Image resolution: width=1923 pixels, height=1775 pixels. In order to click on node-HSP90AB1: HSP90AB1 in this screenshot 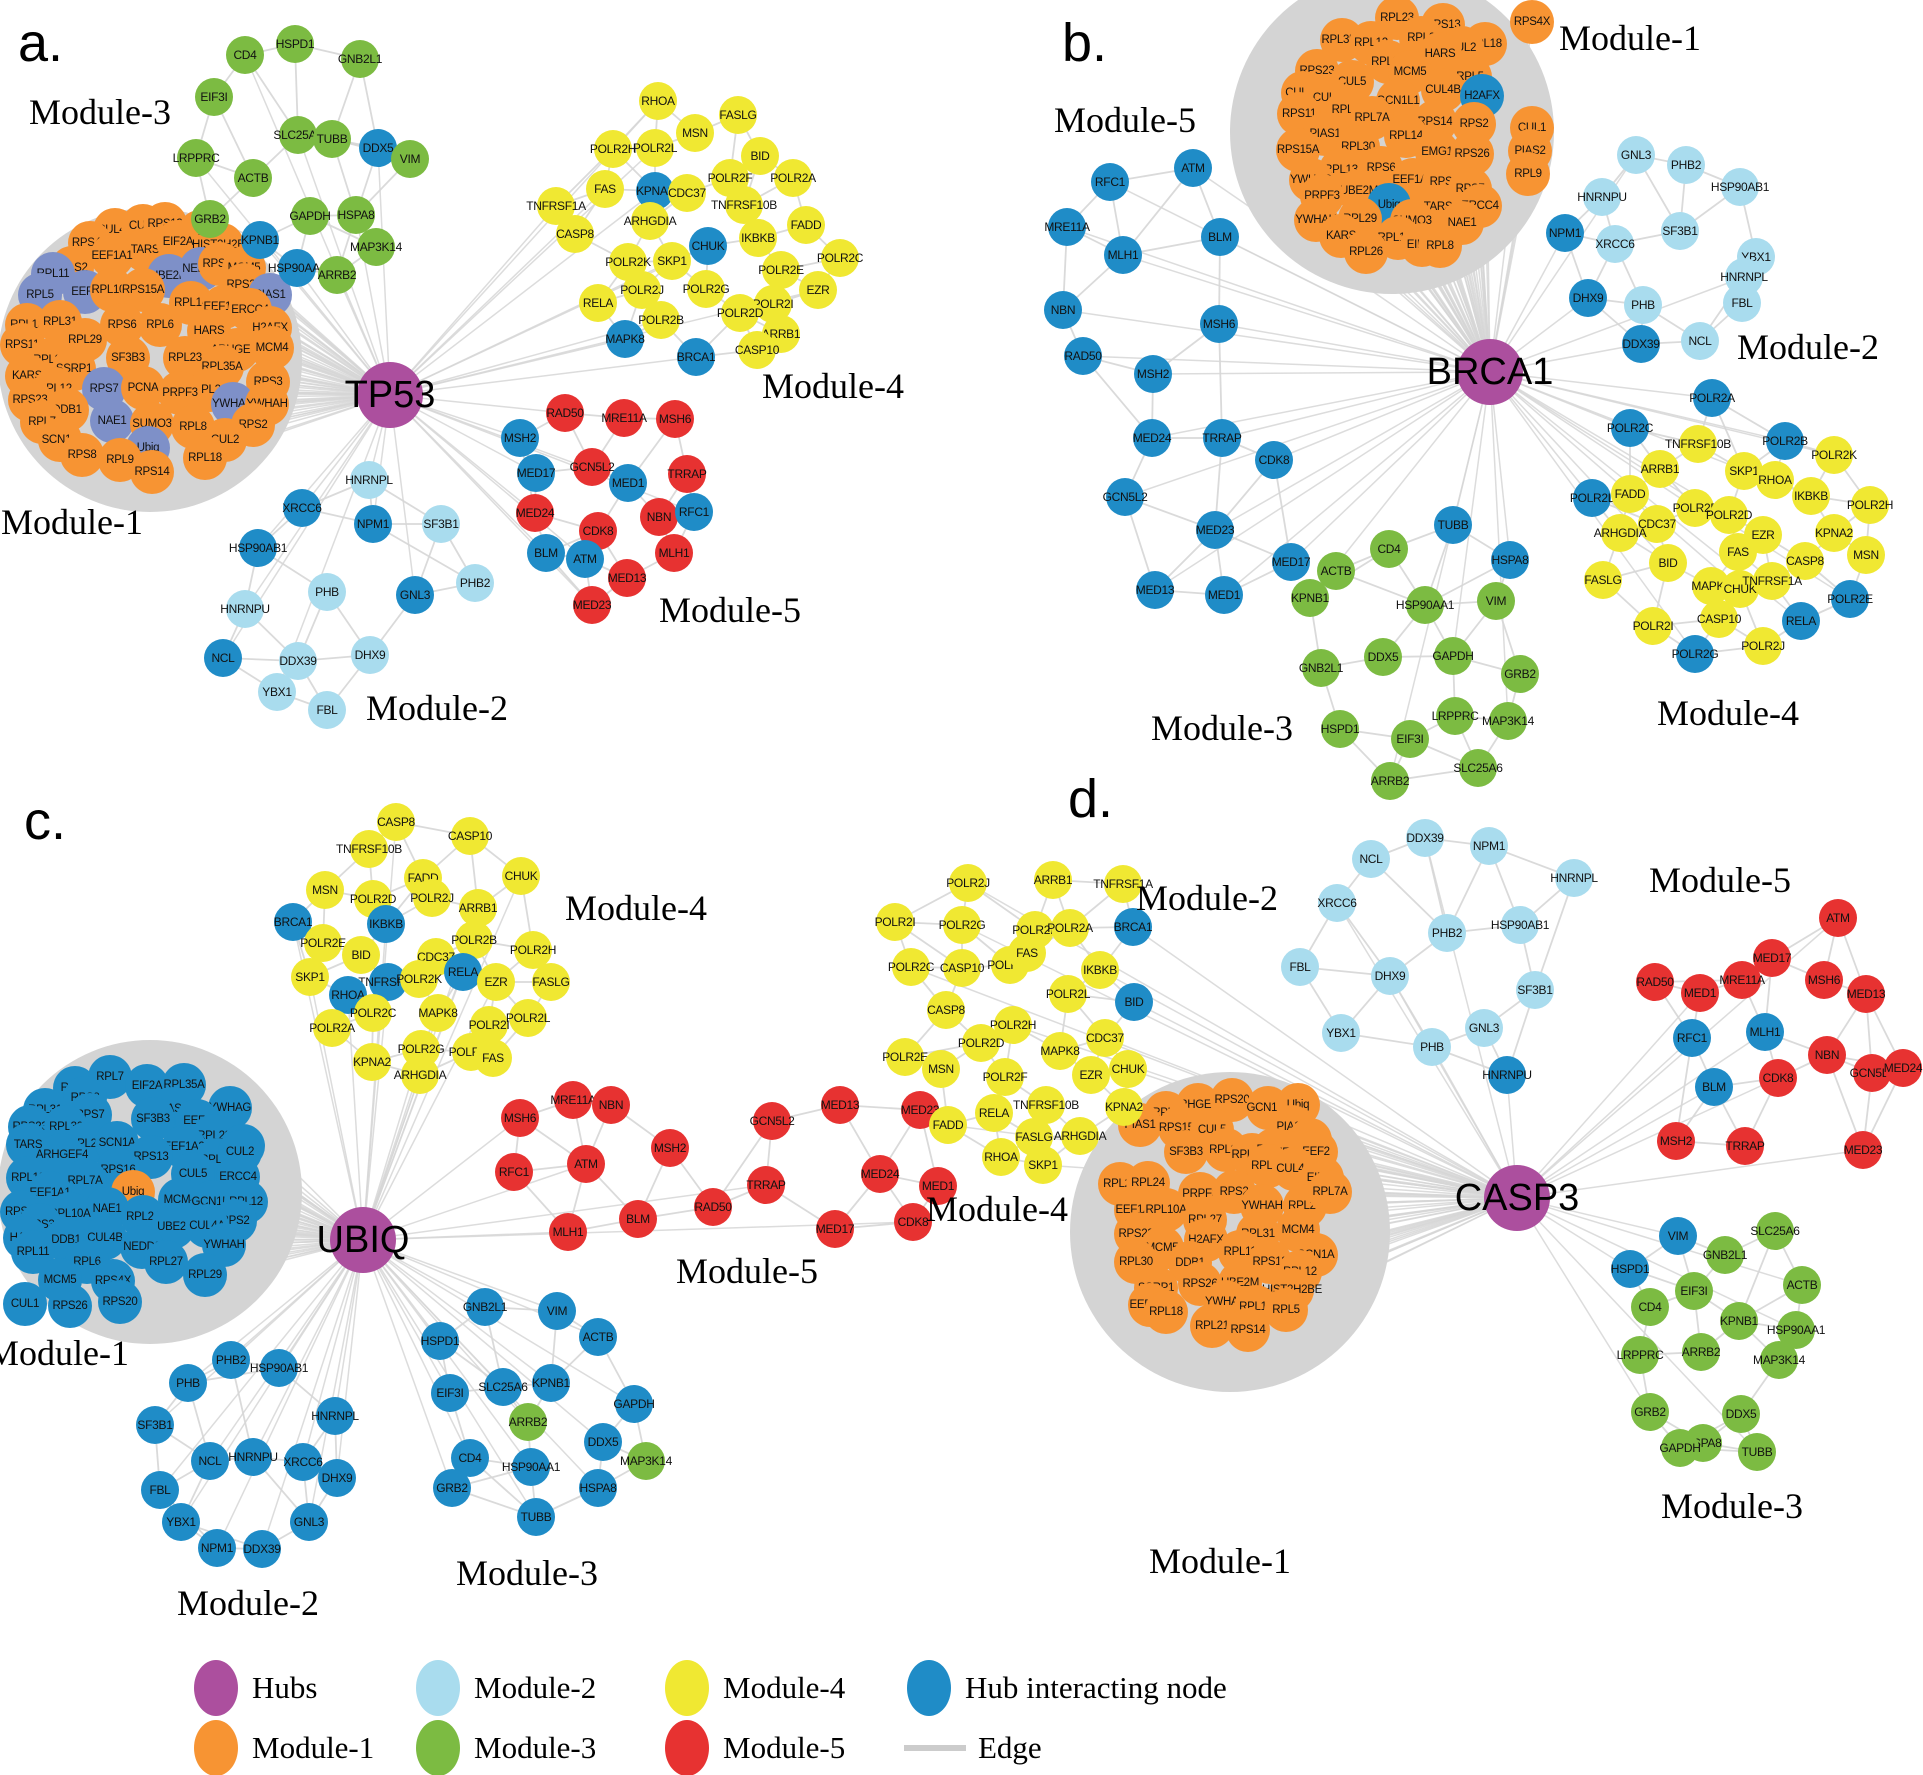, I will do `click(279, 1368)`.